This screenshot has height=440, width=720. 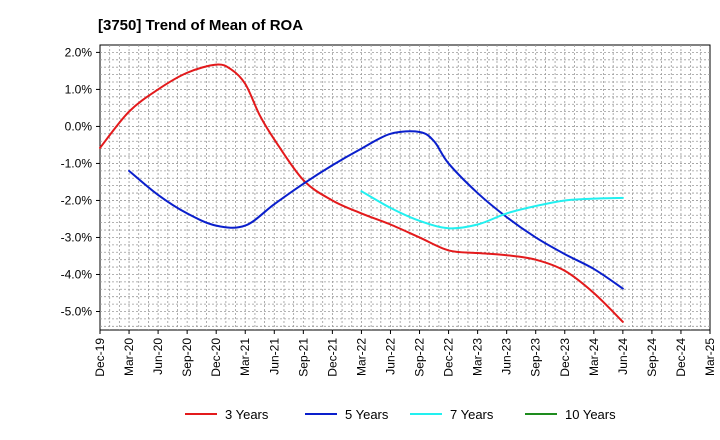 What do you see at coordinates (77, 311) in the screenshot?
I see `y-tick-label: -5.0%` at bounding box center [77, 311].